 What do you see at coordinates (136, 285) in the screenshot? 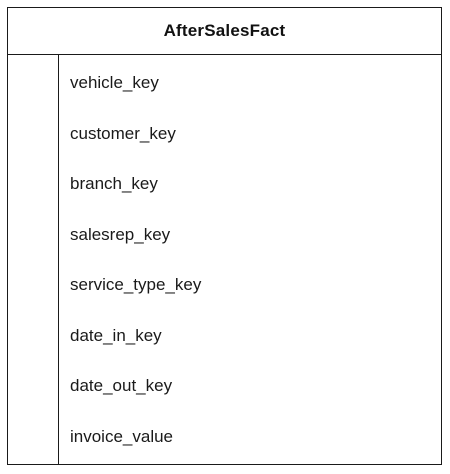
I see `field-row: service_type_key` at bounding box center [136, 285].